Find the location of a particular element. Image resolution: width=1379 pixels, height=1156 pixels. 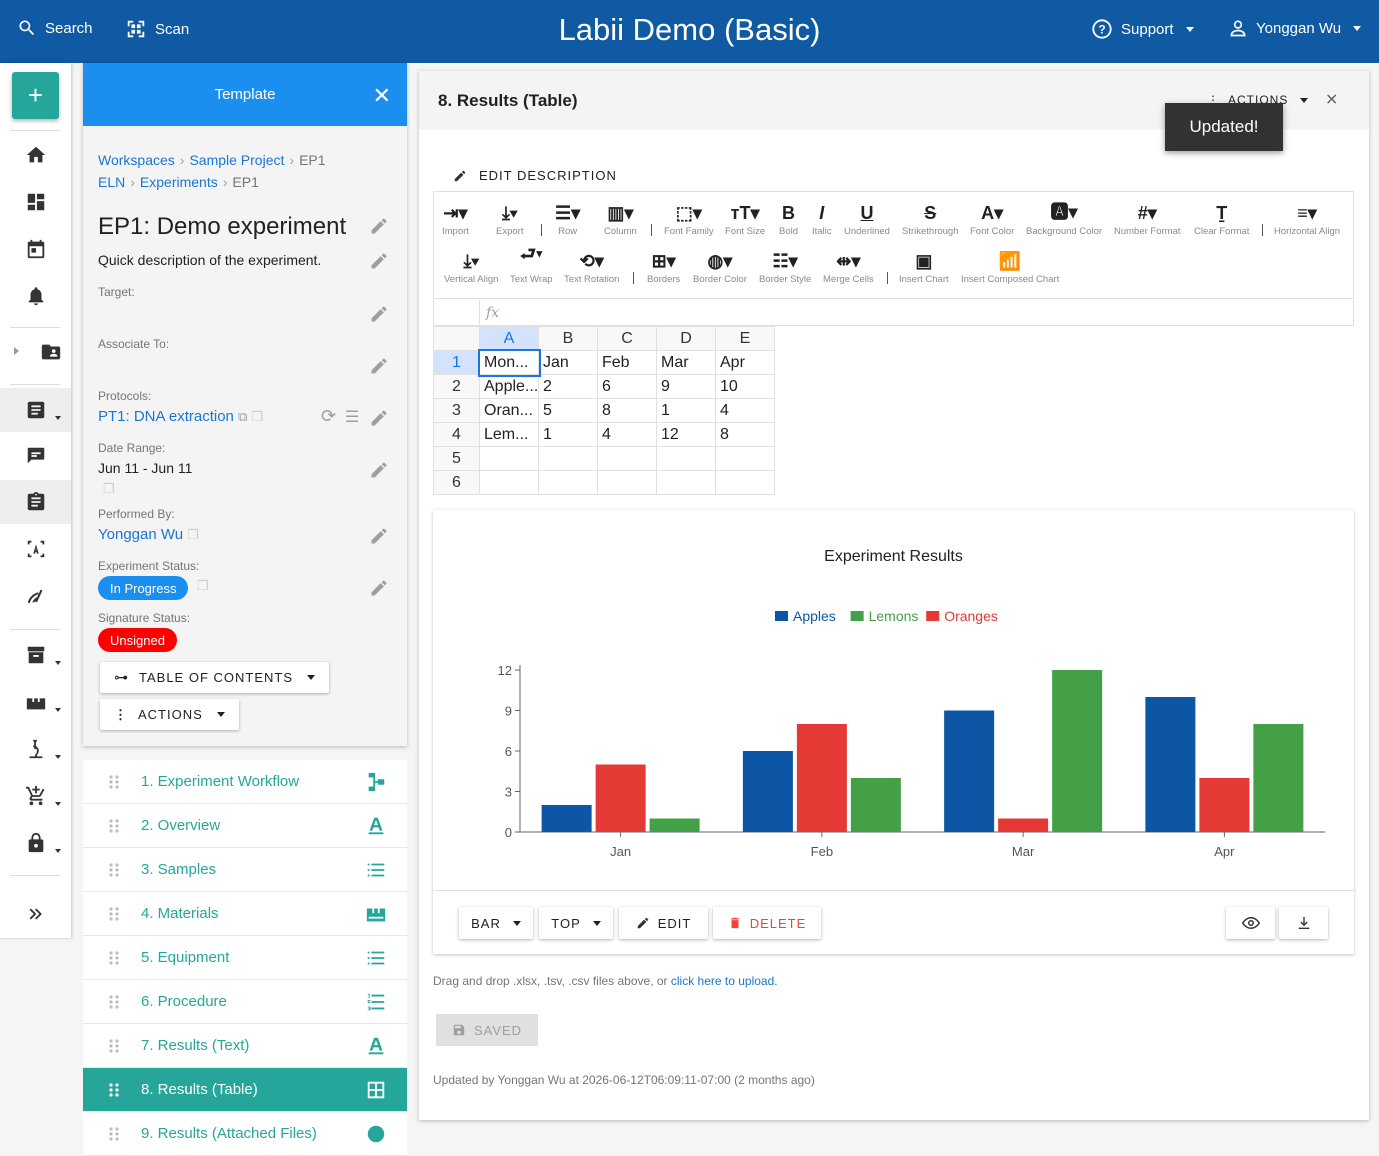

horizontal-align-button: ≡▾ Horizontal Align is located at coordinates (1307, 219).